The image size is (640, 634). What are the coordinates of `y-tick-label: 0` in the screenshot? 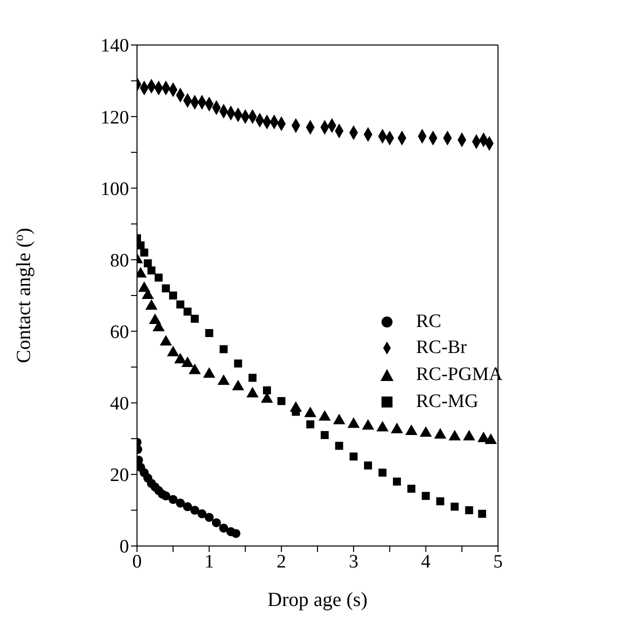 It's located at (124, 547).